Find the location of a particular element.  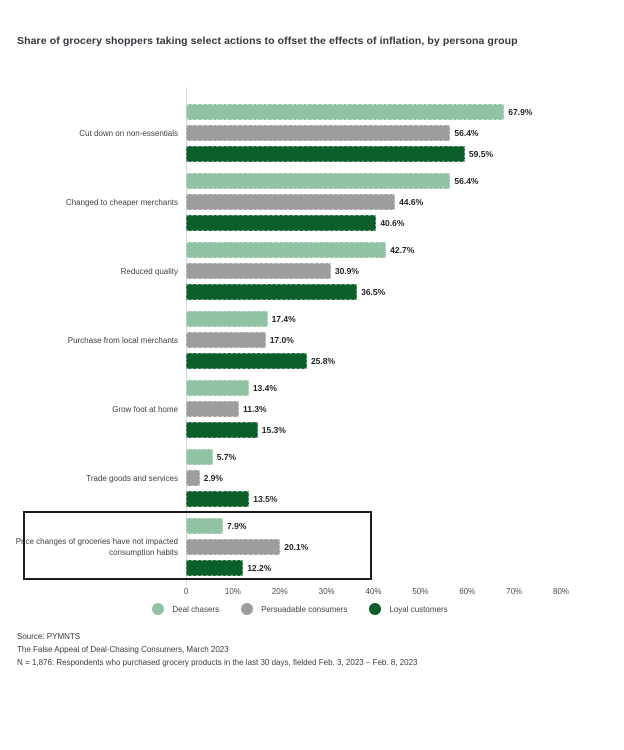

bar-value-label: 5.7% is located at coordinates (226, 457).